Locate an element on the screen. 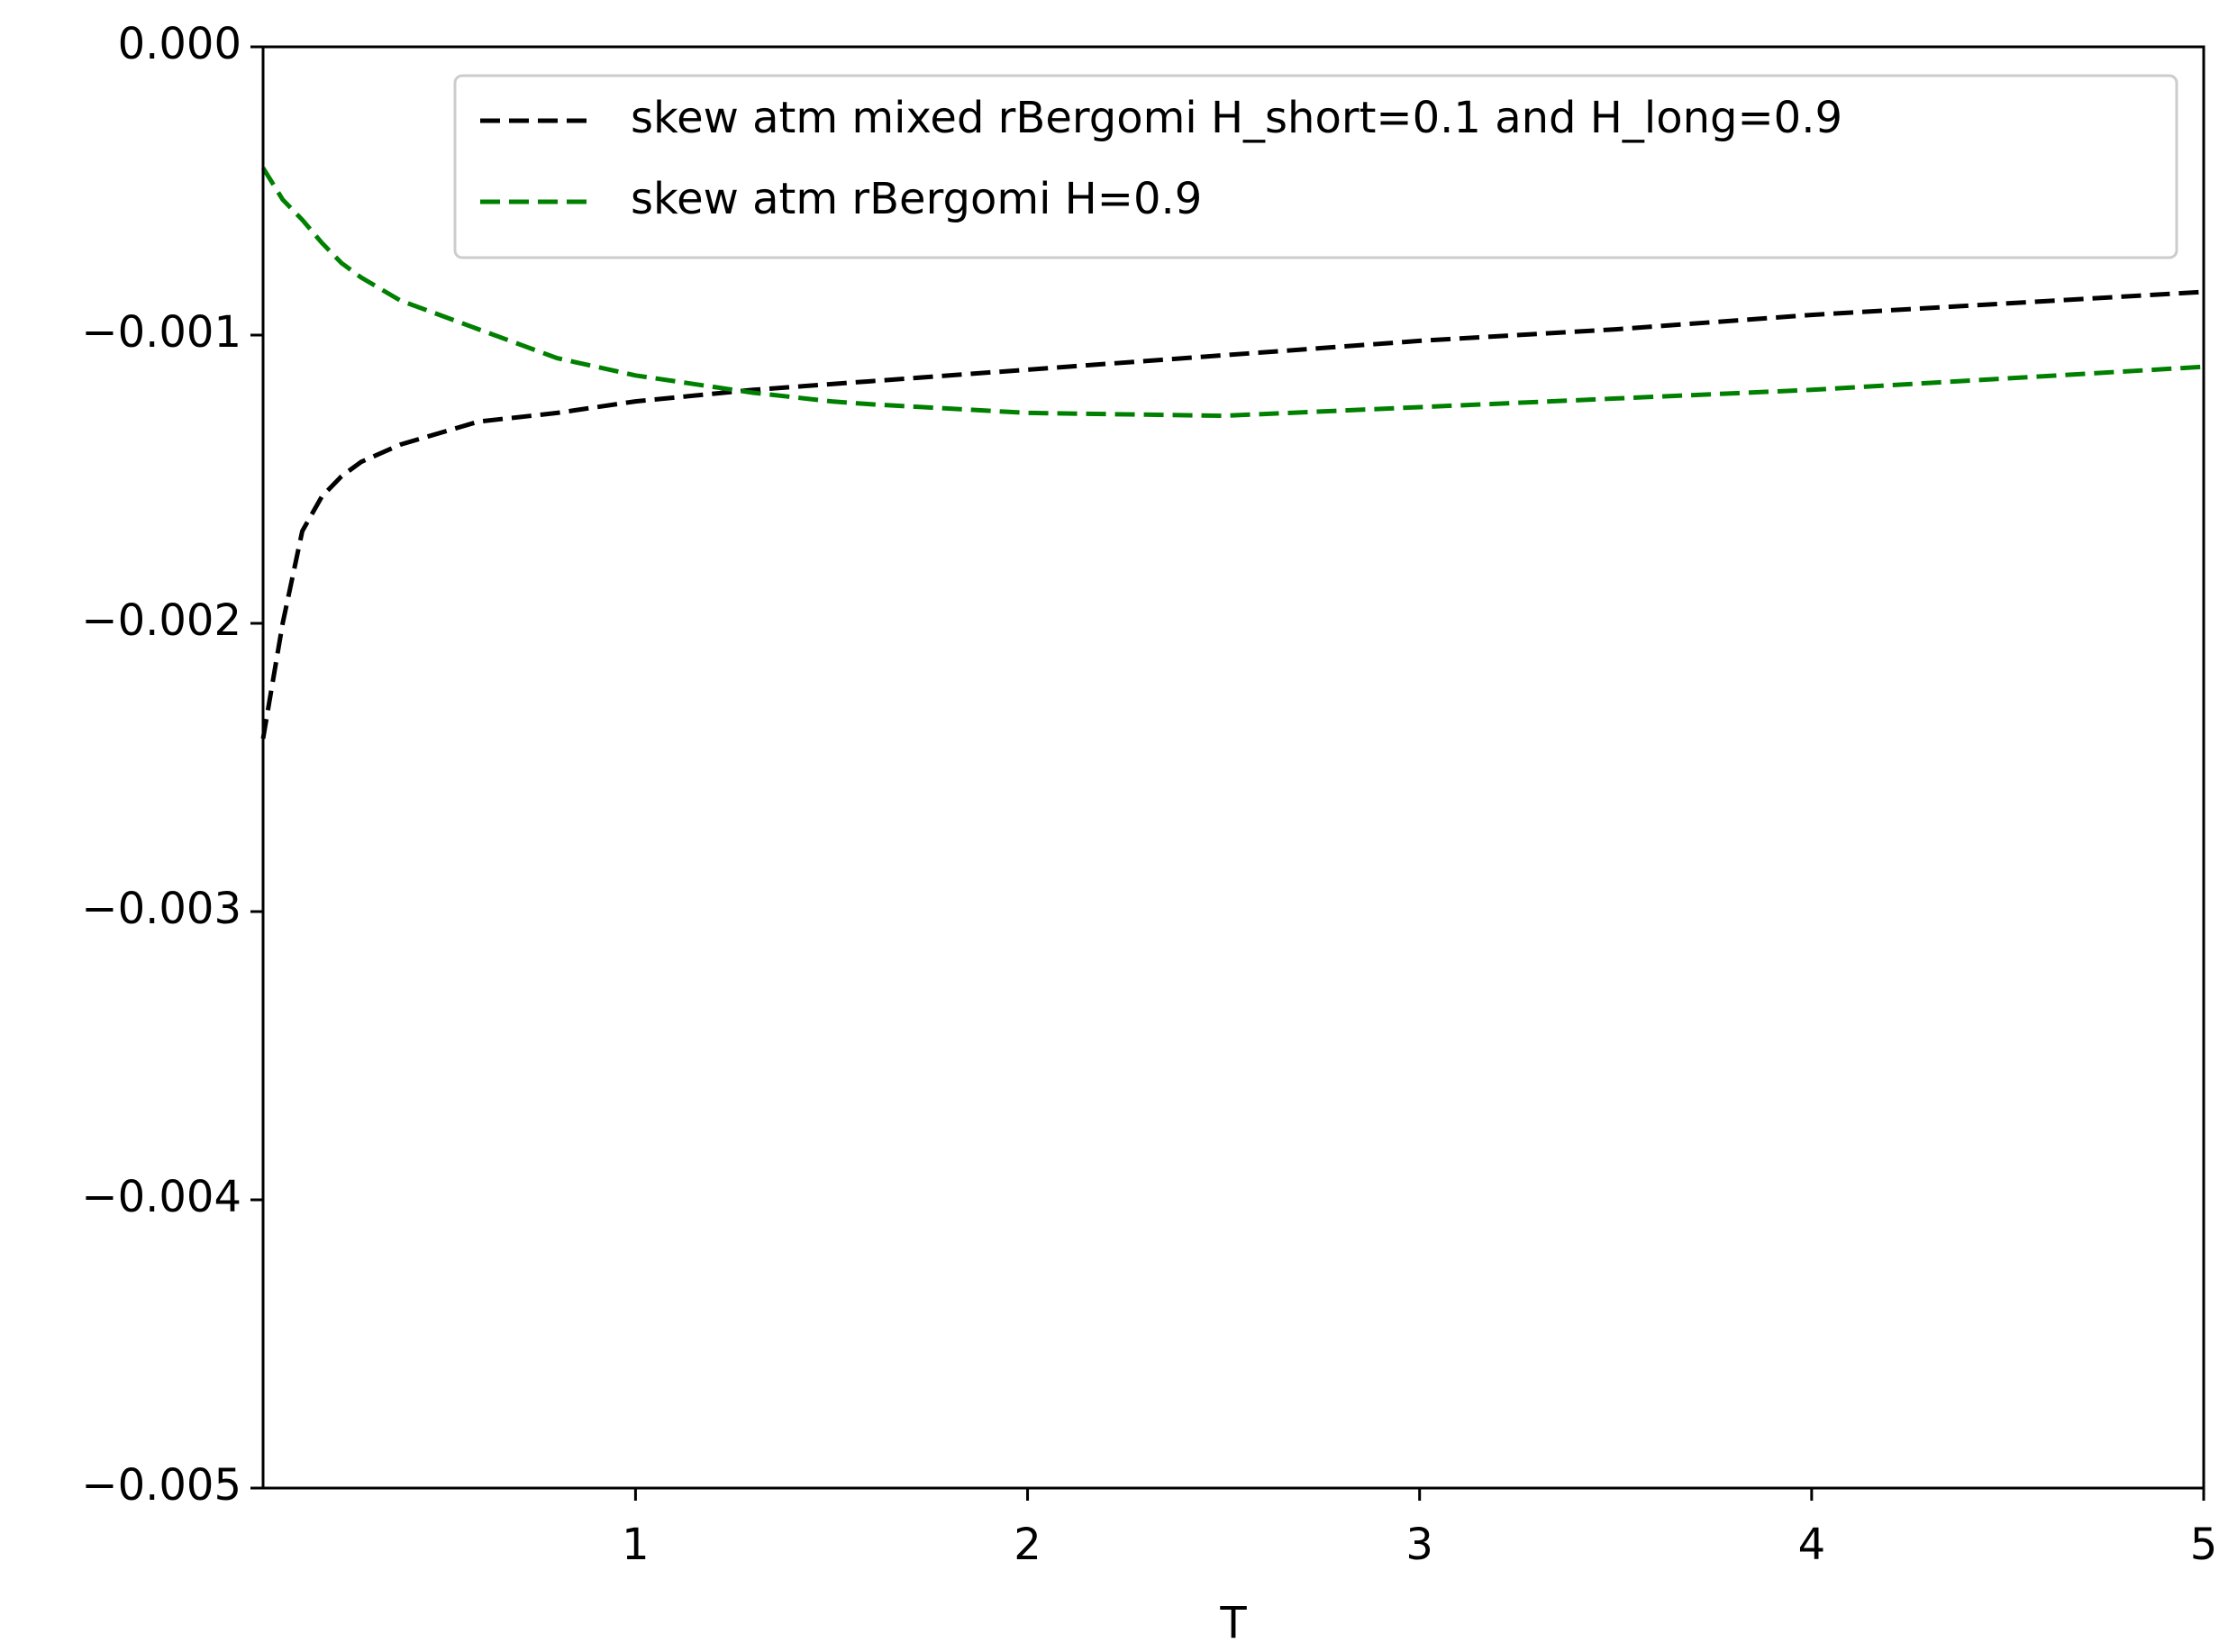  x-tick-label: 5 is located at coordinates (2204, 1545).